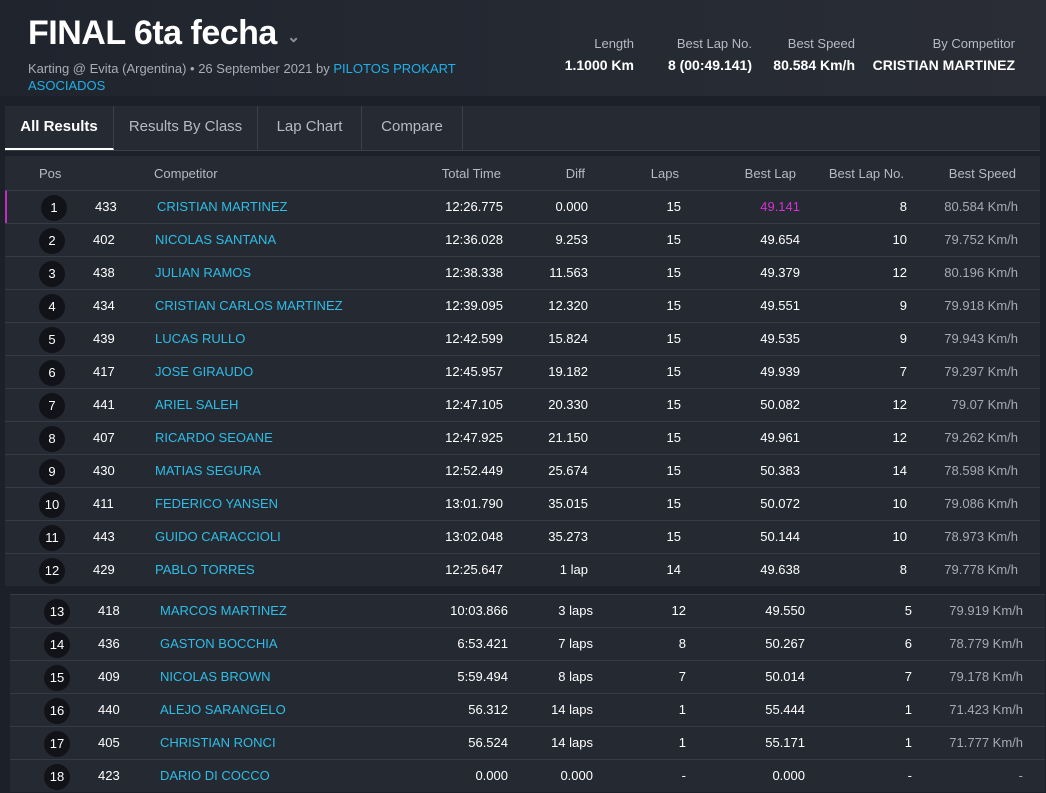 The height and width of the screenshot is (793, 1046). What do you see at coordinates (673, 305) in the screenshot?
I see `cell-laps: 15` at bounding box center [673, 305].